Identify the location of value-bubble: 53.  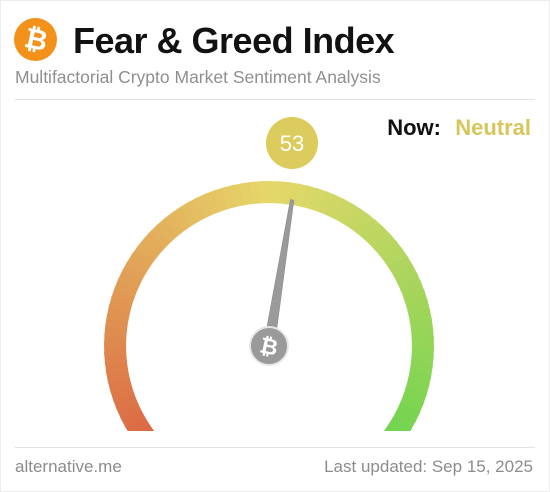
(292, 143).